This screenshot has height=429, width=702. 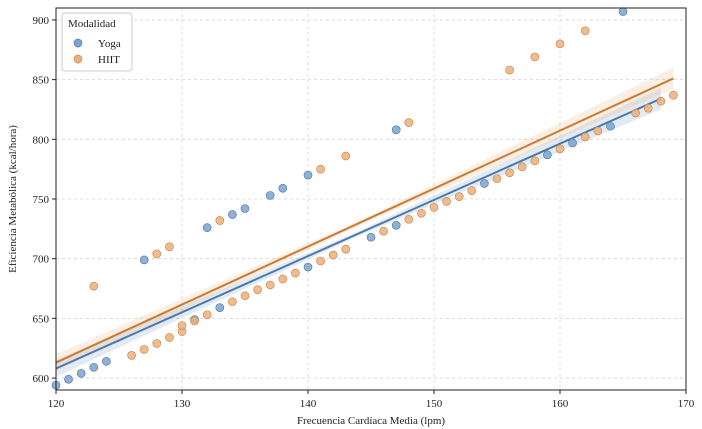 I want to click on x-tick-label: 130, so click(x=182, y=404).